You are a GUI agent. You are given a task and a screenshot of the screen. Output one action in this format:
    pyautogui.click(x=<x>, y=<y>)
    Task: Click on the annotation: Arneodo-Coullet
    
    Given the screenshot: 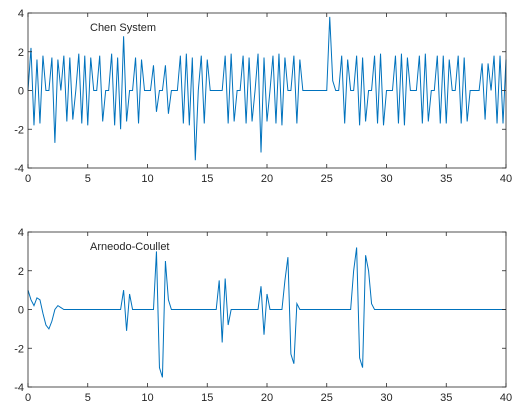 What is the action you would take?
    pyautogui.click(x=130, y=247)
    